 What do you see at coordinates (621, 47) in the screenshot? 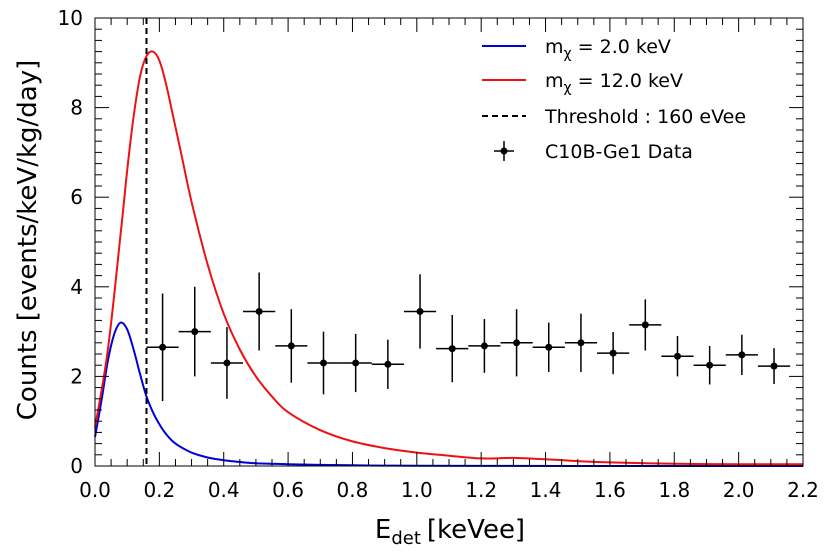
I see `legend-mchi-2-rest: = 2.0 keV` at bounding box center [621, 47].